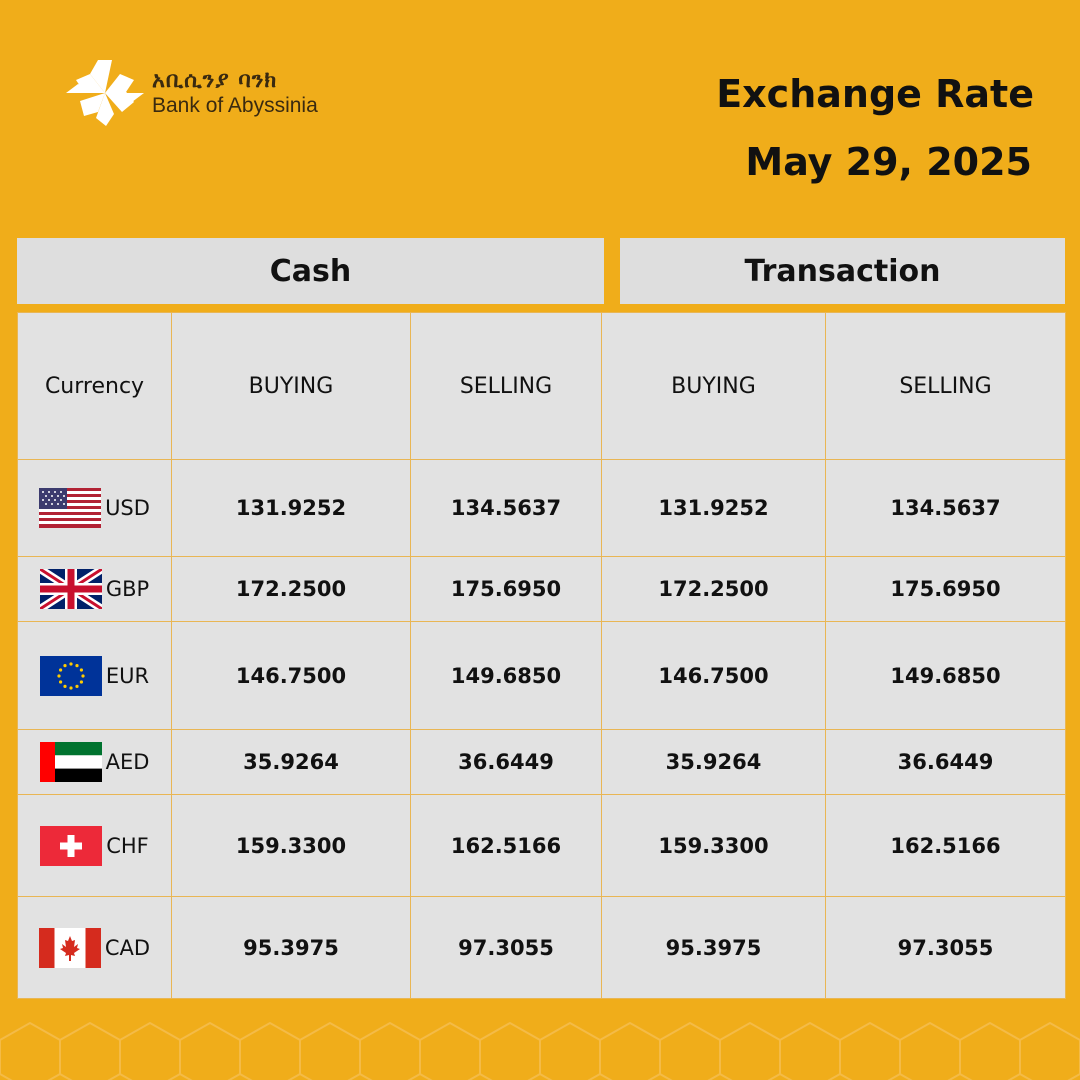 This screenshot has height=1080, width=1080. I want to click on table-row: CHF 159.3300 162.5166 159.3300 162.5166, so click(541, 845).